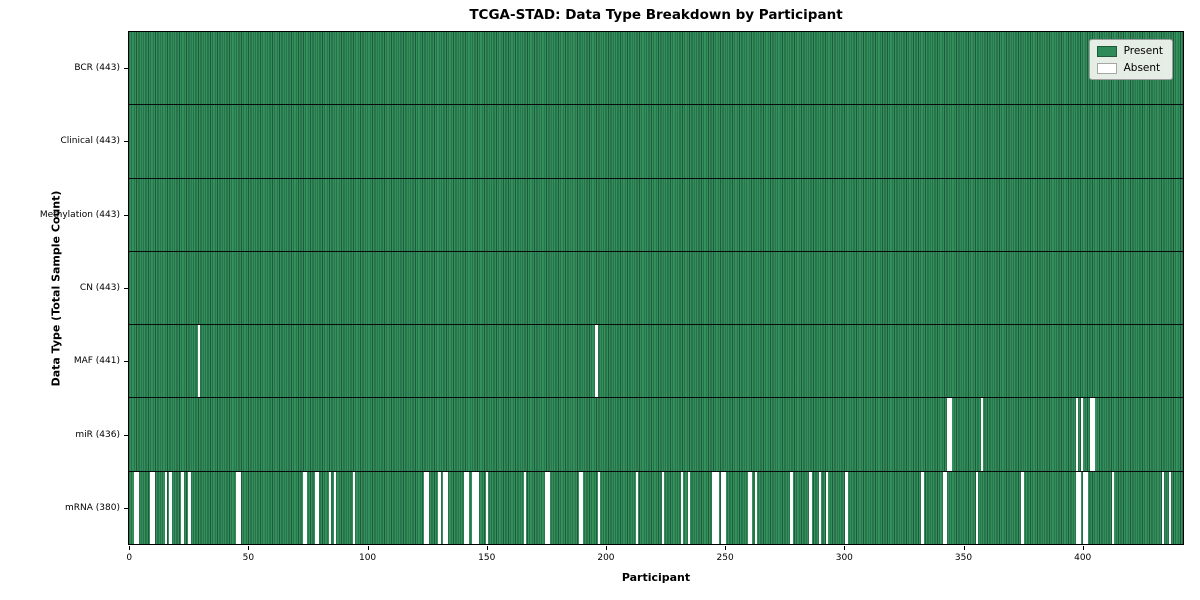 This screenshot has width=1200, height=600. I want to click on y-tick-label: Methylation (443), so click(79, 214).